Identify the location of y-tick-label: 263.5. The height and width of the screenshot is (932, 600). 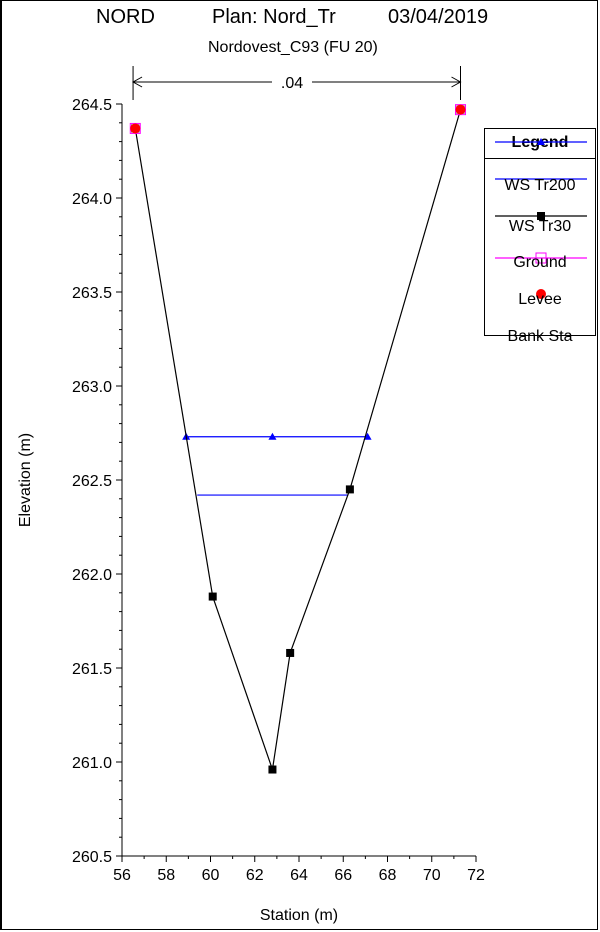
(92, 293).